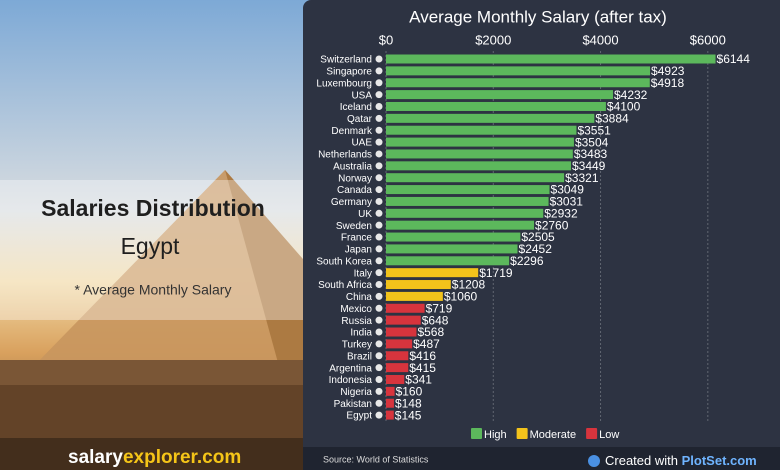  Describe the element at coordinates (641, 460) in the screenshot. I see `credit-prefix: Created with` at that location.